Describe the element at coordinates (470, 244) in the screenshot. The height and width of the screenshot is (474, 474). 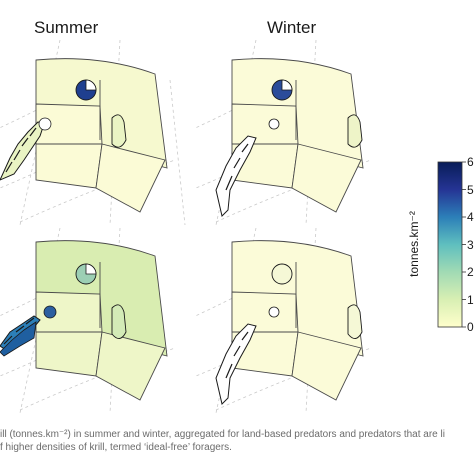
I see `colorbar-tick-label: 3` at that location.